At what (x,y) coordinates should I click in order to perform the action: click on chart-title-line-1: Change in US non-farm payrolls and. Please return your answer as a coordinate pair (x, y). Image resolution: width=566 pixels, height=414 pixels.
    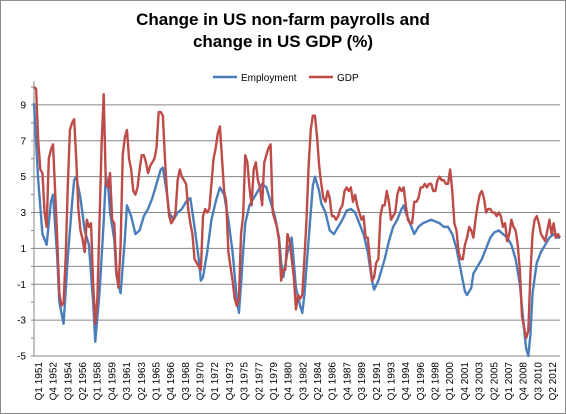
    Looking at the image, I should click on (283, 19).